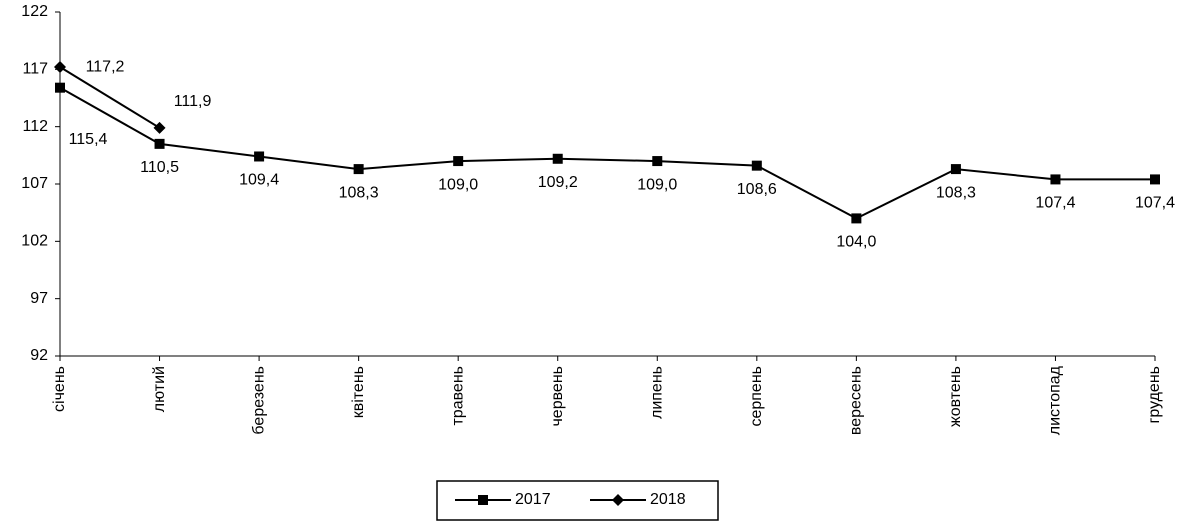 This screenshot has width=1179, height=524. I want to click on data-label: 110,5, so click(159, 167).